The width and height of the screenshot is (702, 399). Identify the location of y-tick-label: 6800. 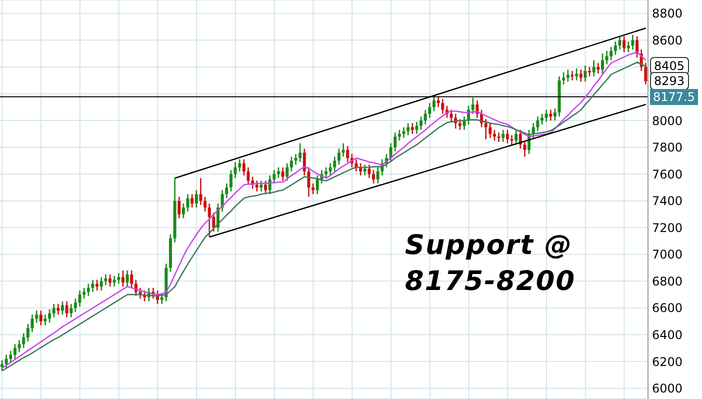
(667, 281).